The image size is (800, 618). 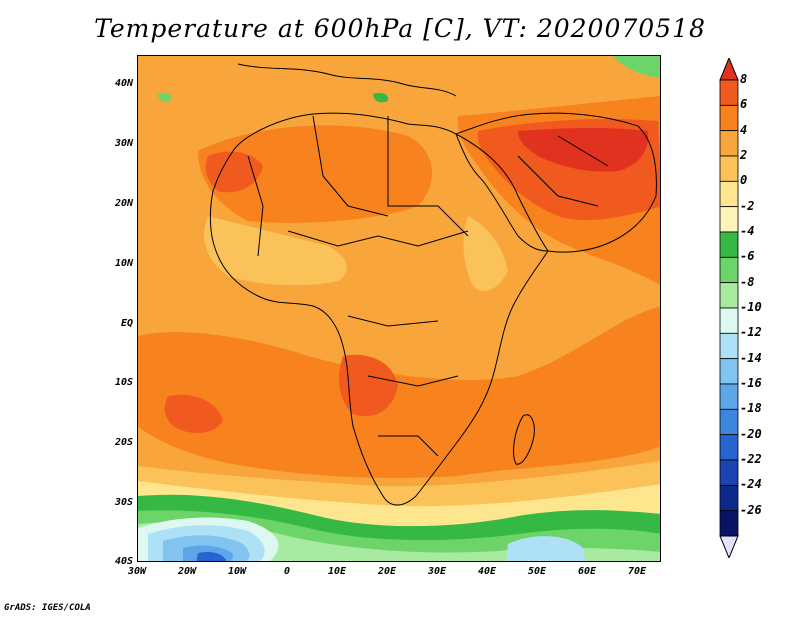 I want to click on lon-label-10e: 10E, so click(x=337, y=571).